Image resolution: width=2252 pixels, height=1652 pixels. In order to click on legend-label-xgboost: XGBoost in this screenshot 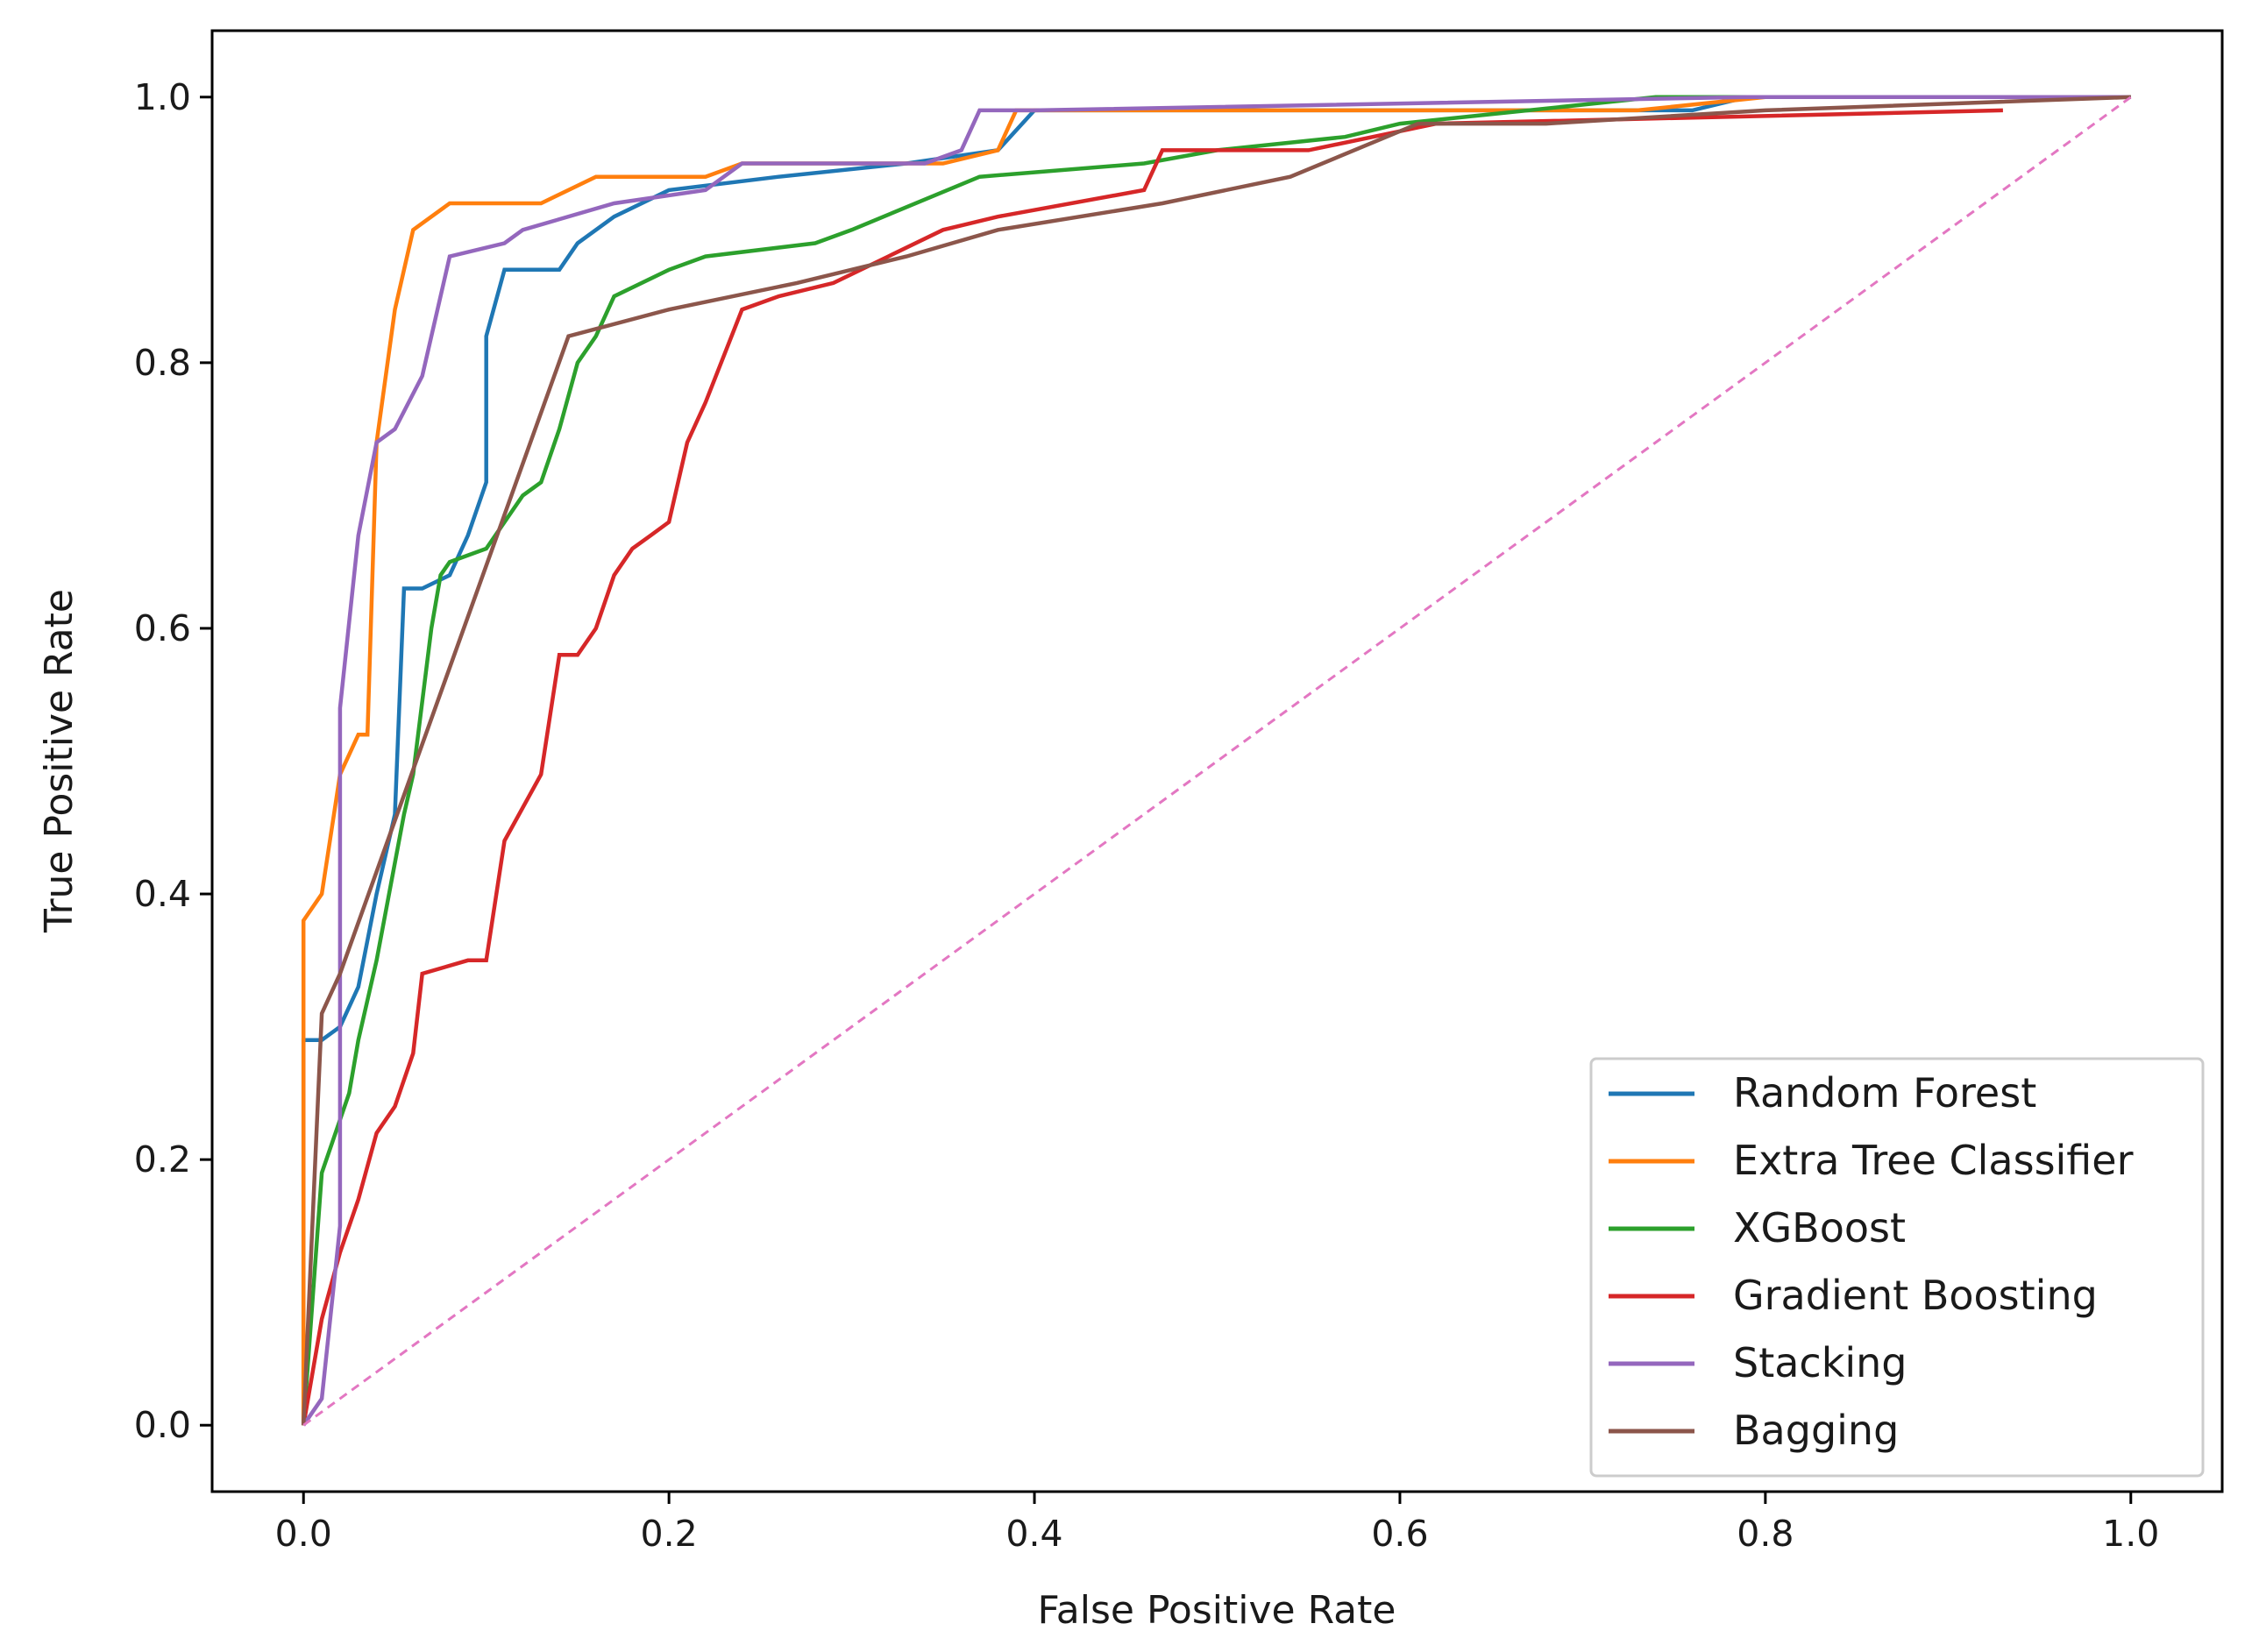, I will do `click(1819, 1227)`.